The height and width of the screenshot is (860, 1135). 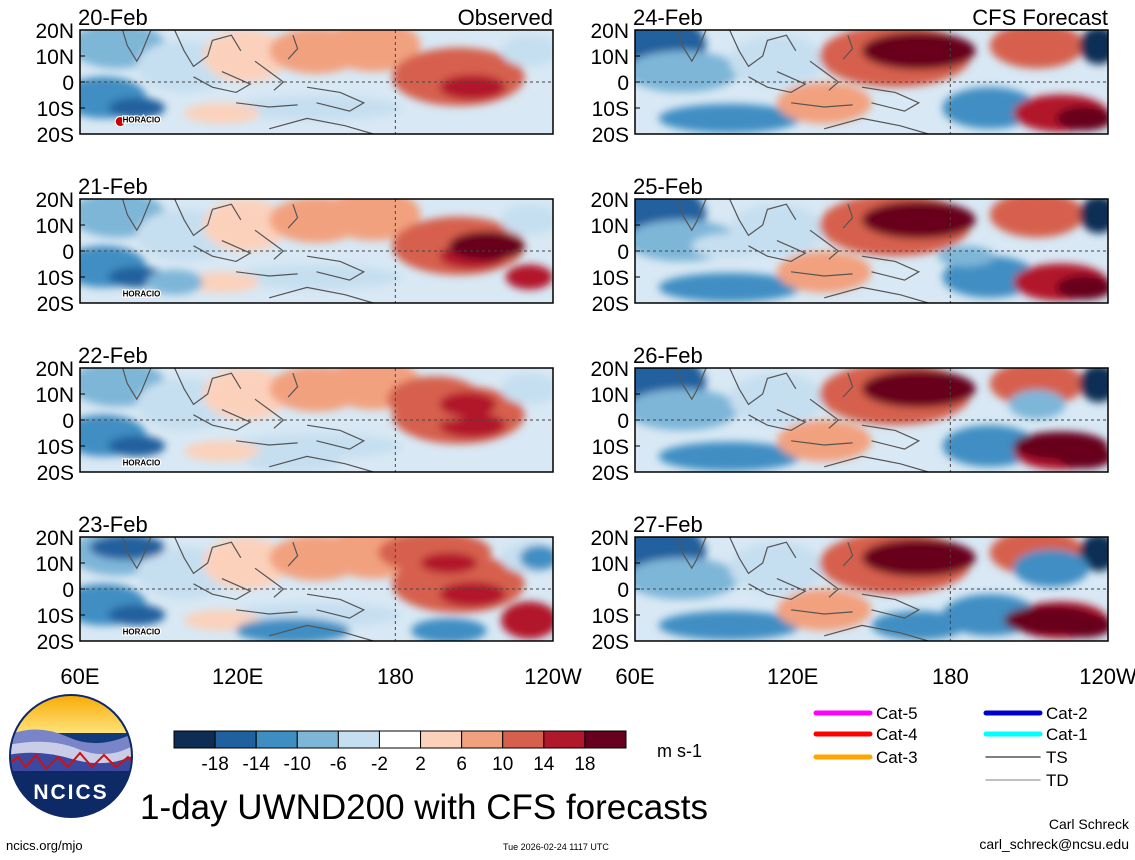 I want to click on logo-text: NCICS, so click(x=71, y=792).